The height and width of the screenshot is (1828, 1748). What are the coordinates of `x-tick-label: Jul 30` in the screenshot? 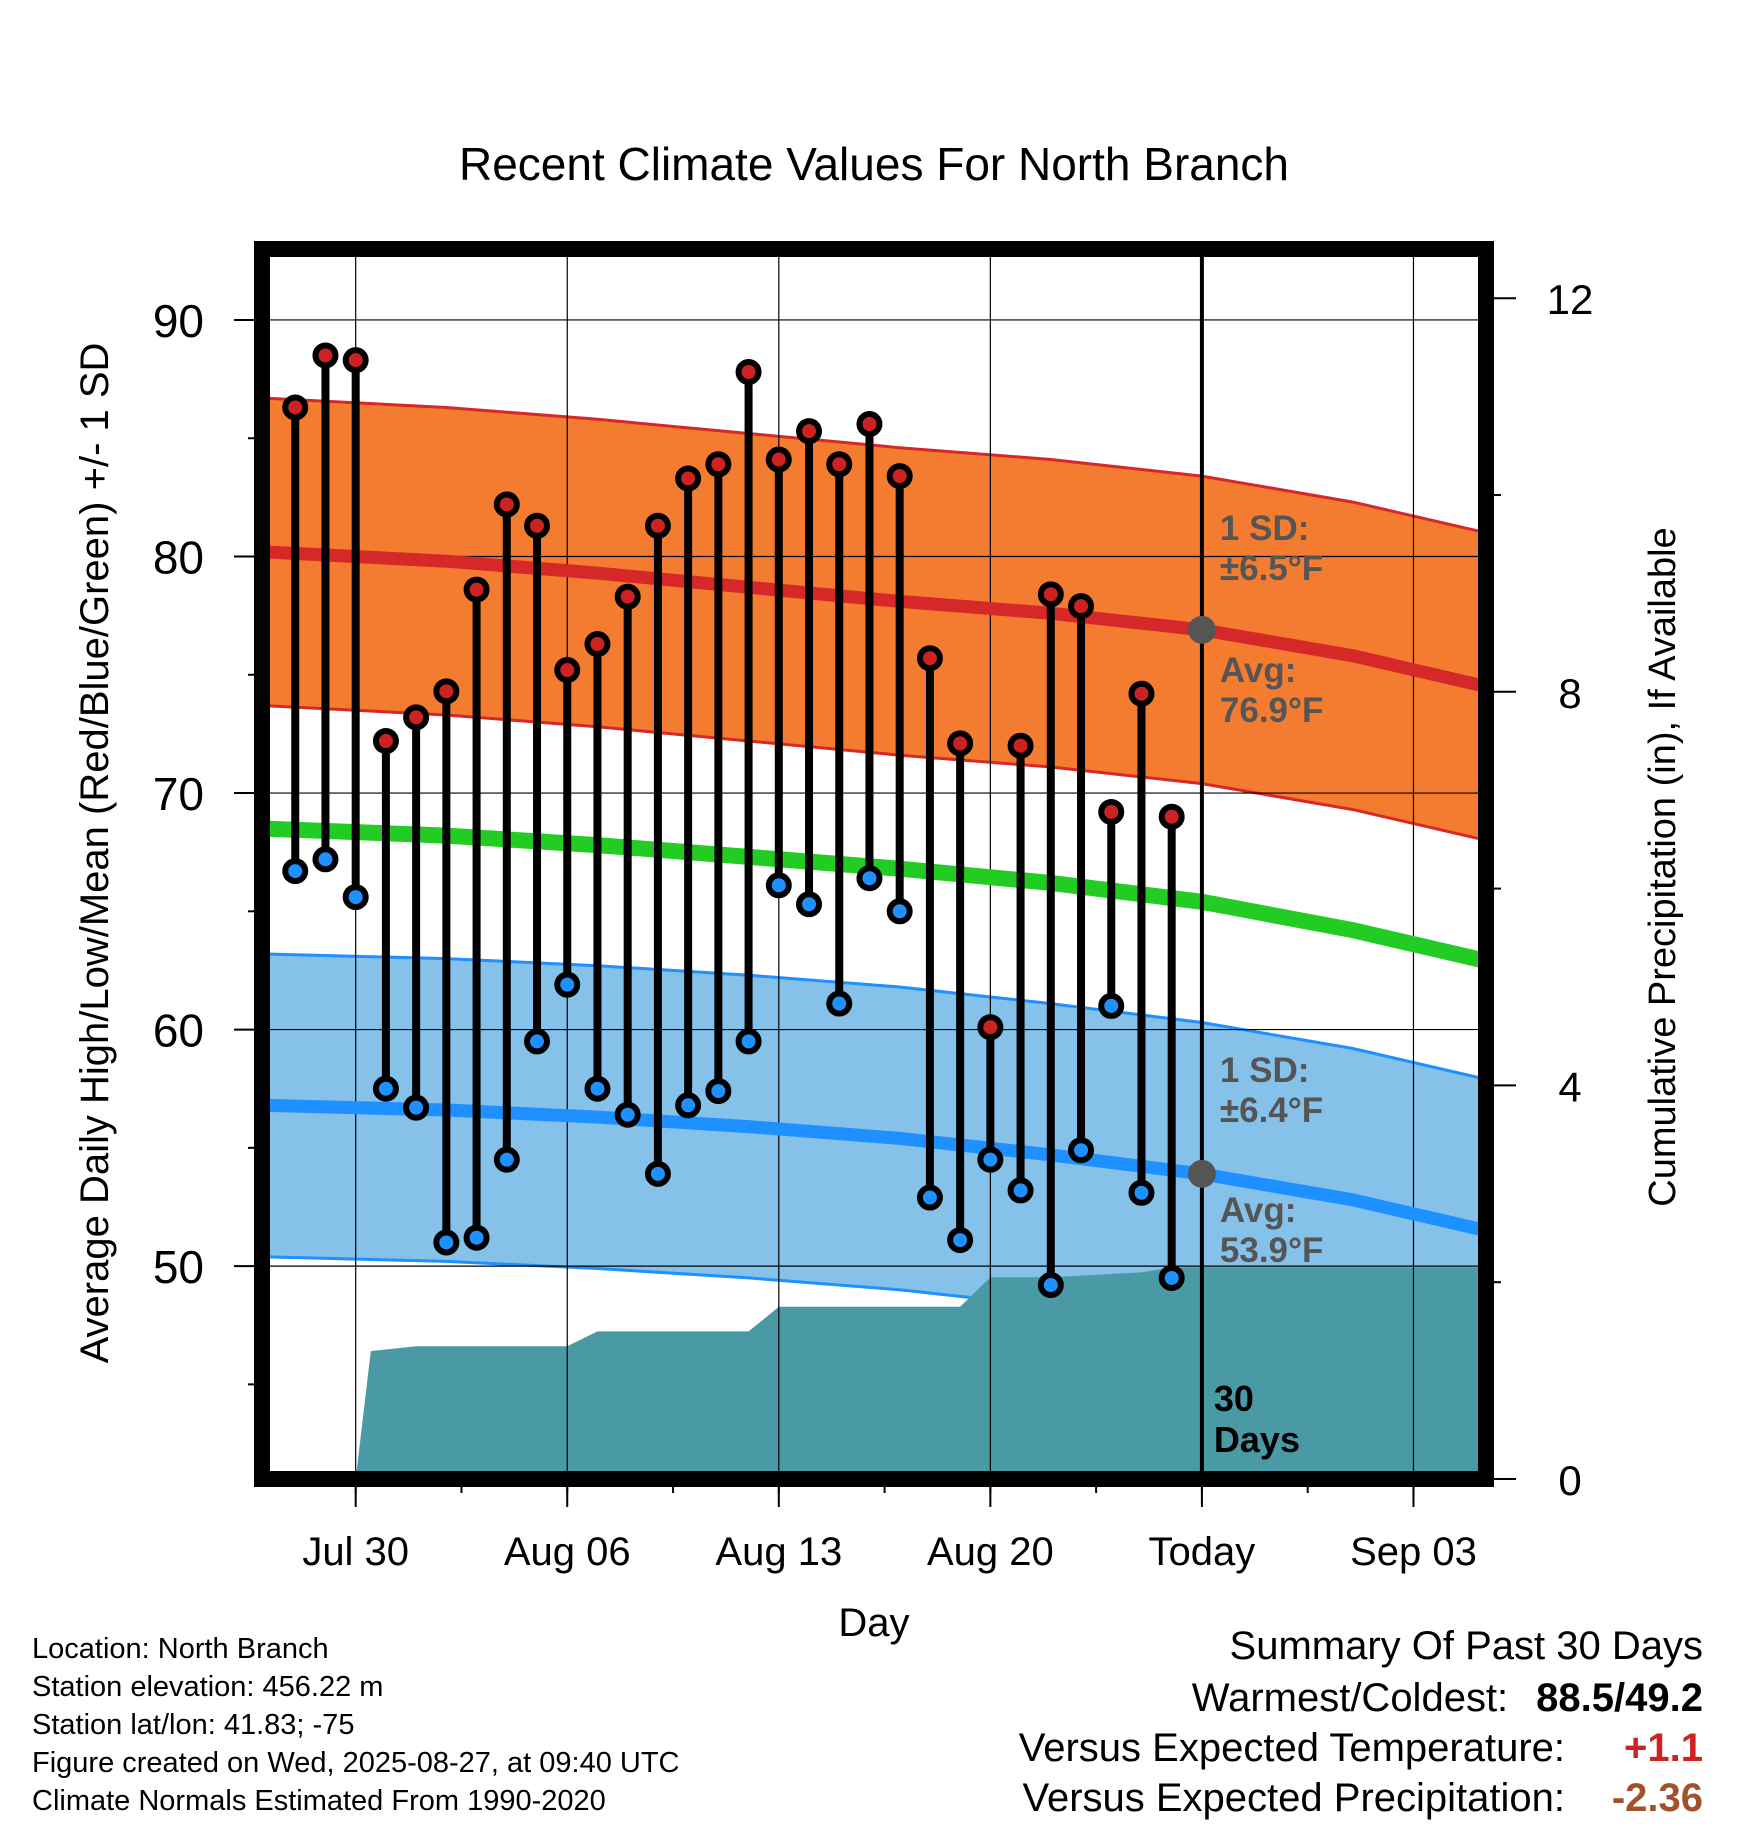 It's located at (355, 1552).